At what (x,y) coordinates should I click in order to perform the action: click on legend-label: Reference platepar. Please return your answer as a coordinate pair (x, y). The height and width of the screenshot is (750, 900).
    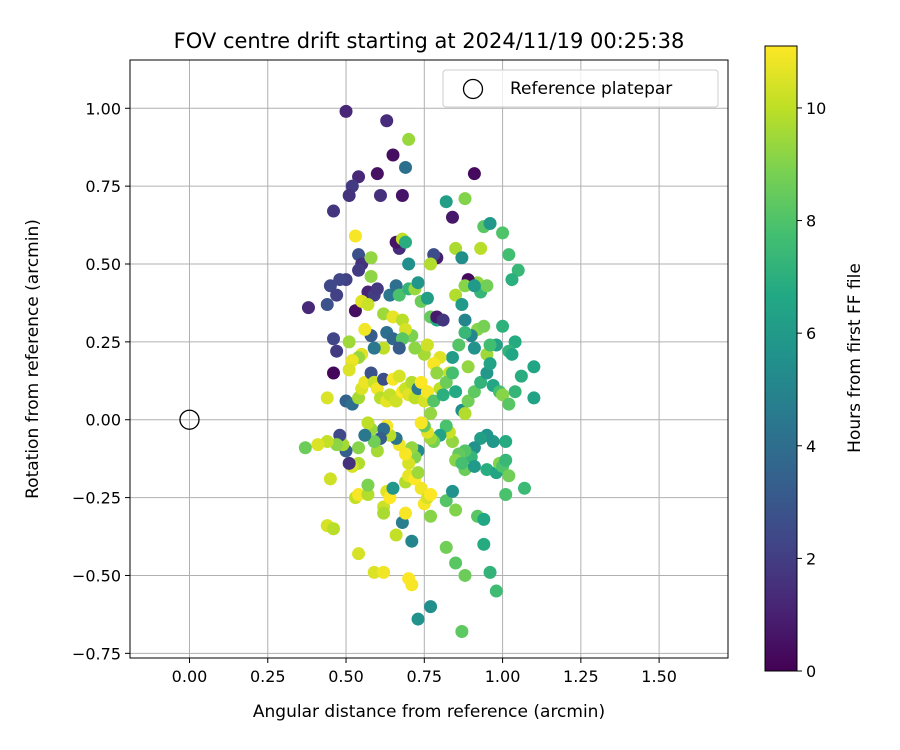
    Looking at the image, I should click on (591, 89).